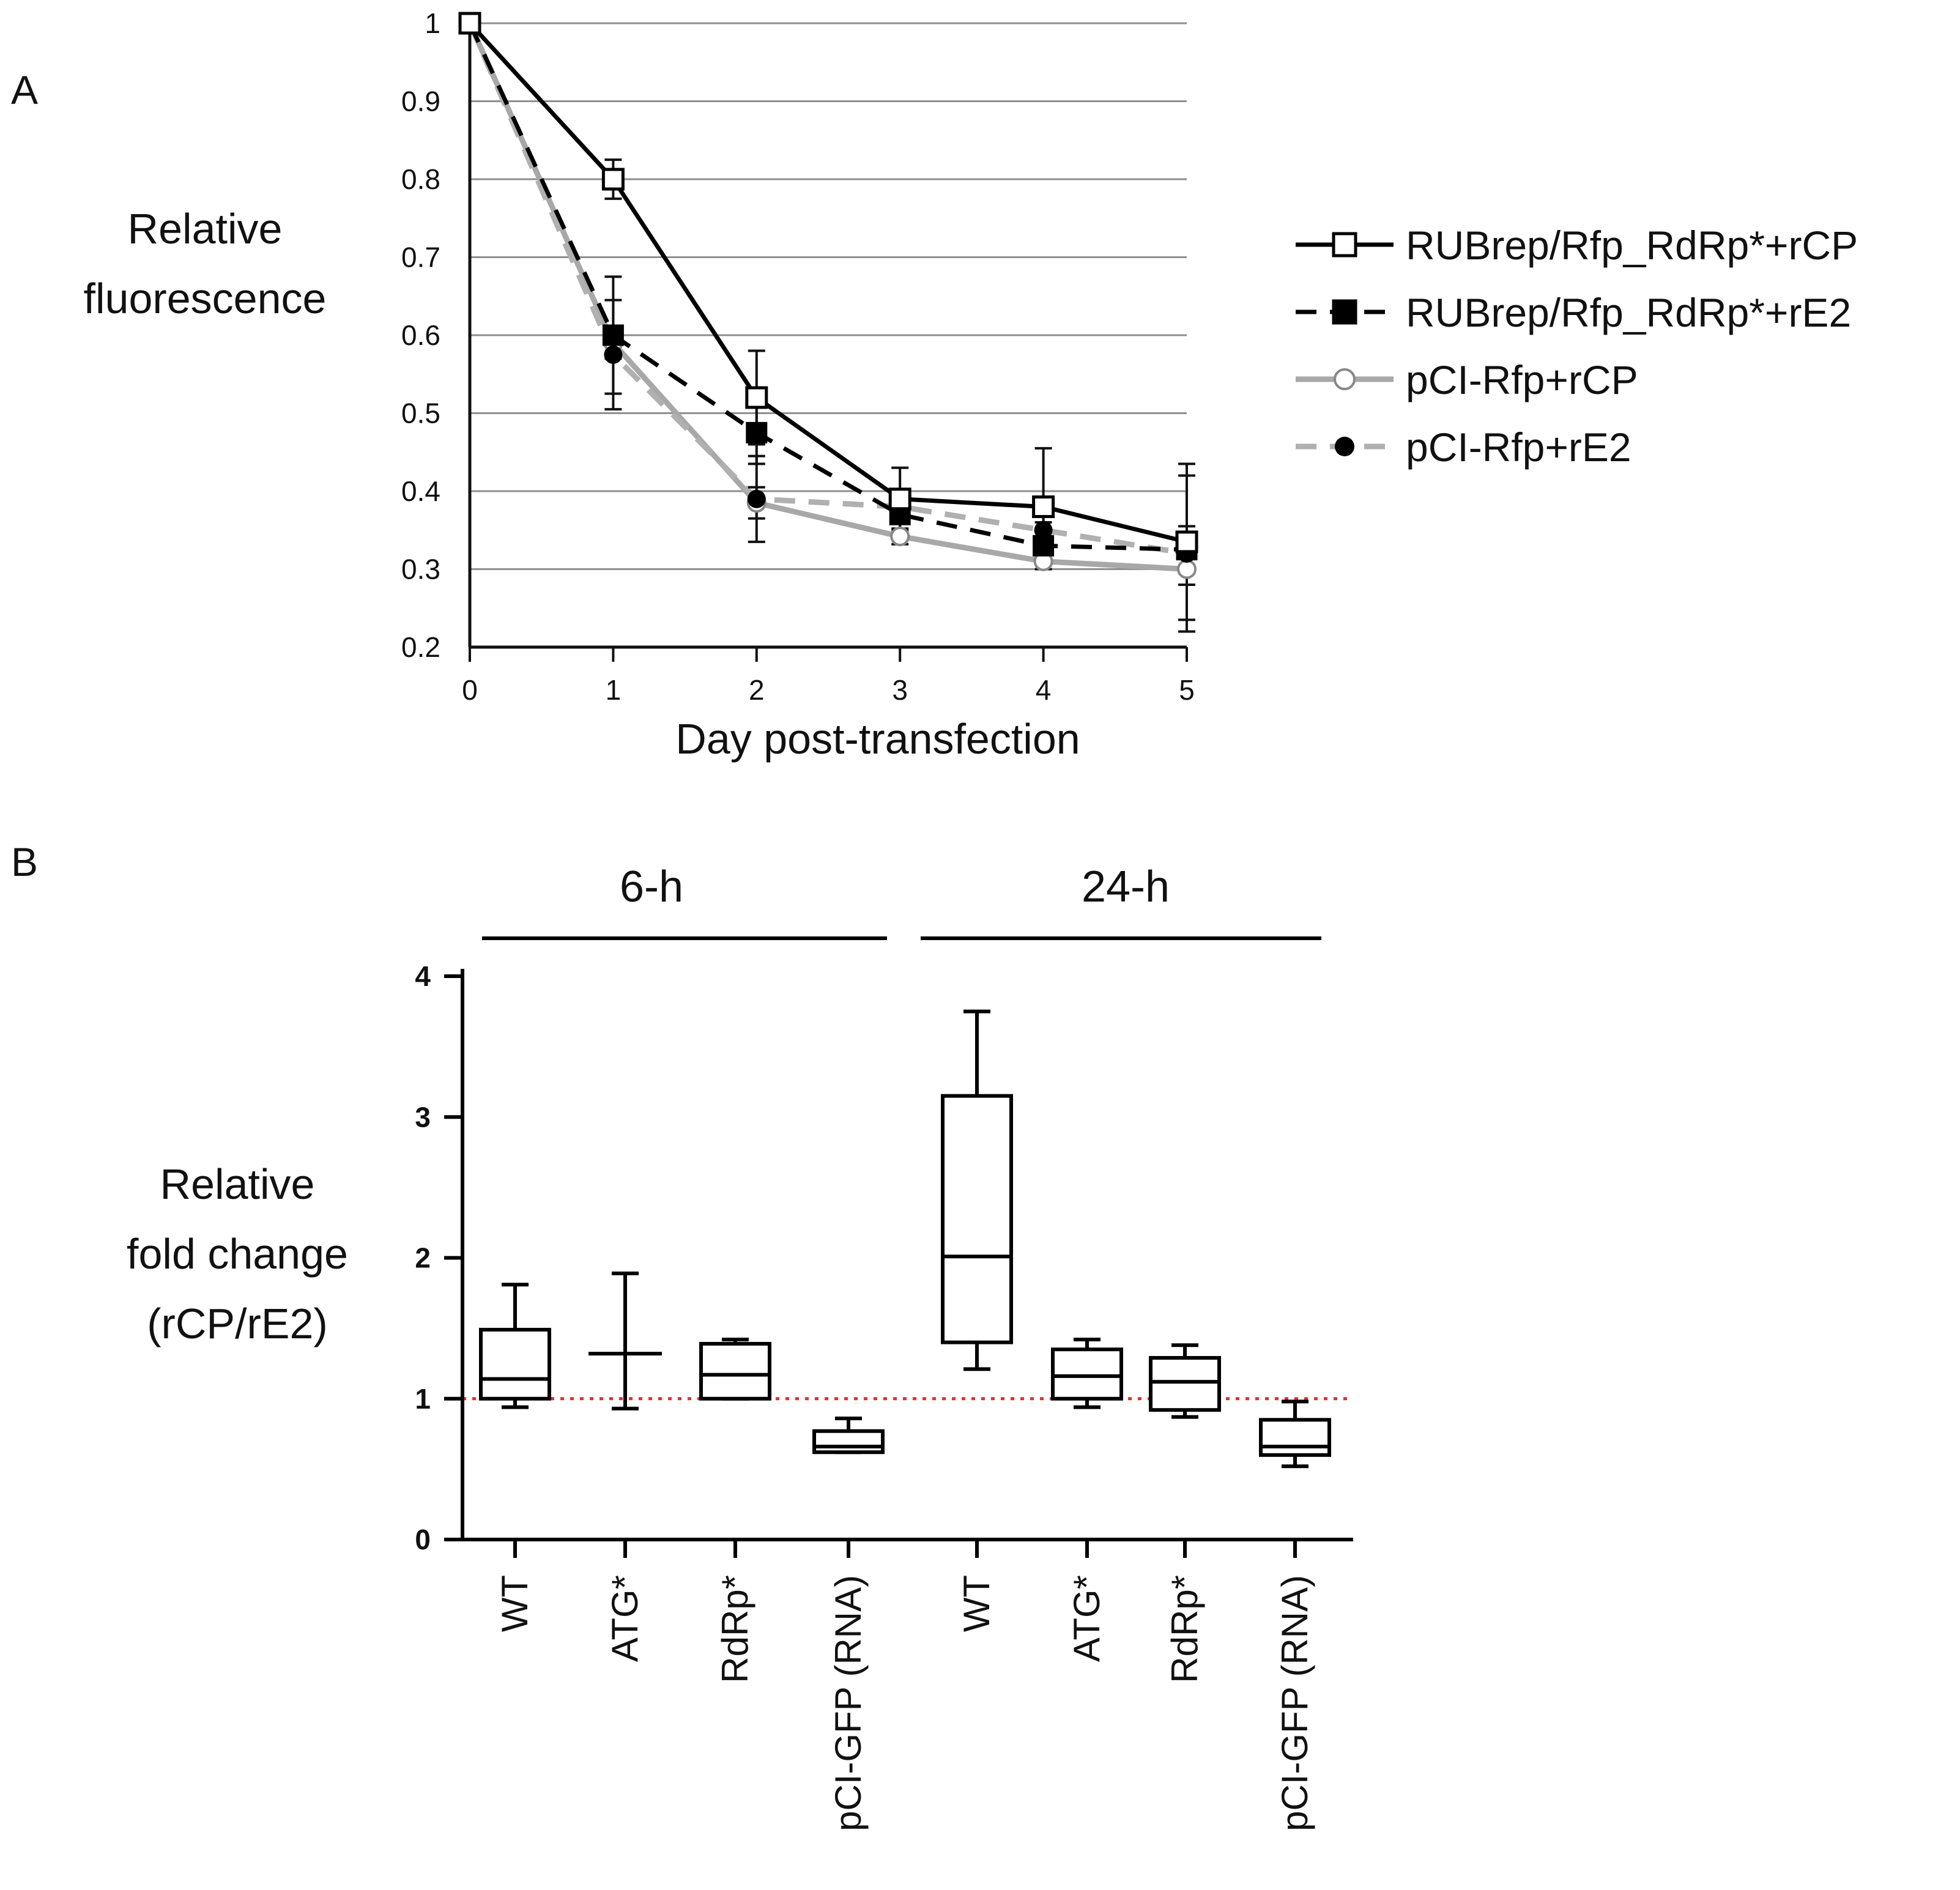 The height and width of the screenshot is (1890, 1960). I want to click on panel-a-error-bars, so click(900, 395).